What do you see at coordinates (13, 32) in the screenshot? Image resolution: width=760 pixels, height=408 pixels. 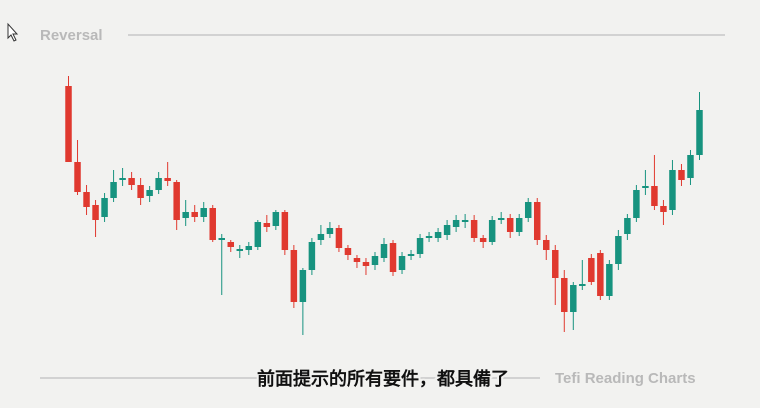 I see `cursor` at bounding box center [13, 32].